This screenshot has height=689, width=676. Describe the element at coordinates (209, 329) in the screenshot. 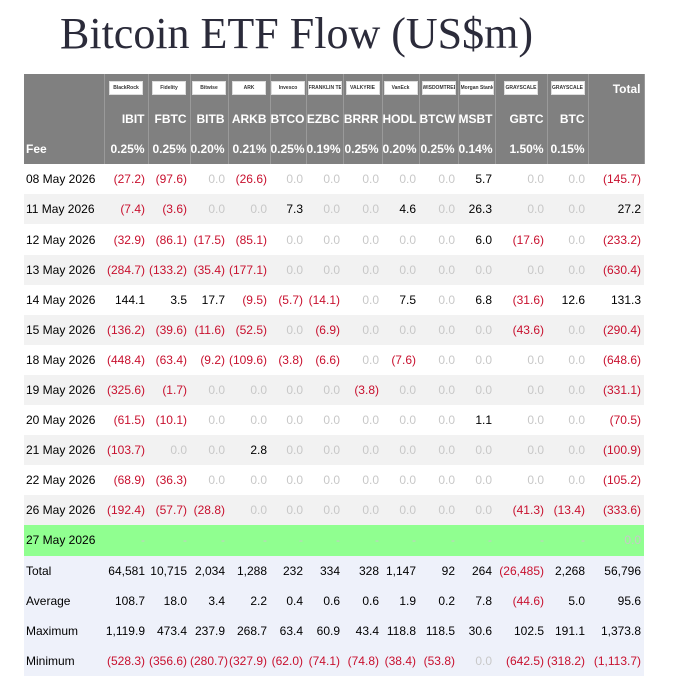

I see `flow-value: (11.6)` at that location.